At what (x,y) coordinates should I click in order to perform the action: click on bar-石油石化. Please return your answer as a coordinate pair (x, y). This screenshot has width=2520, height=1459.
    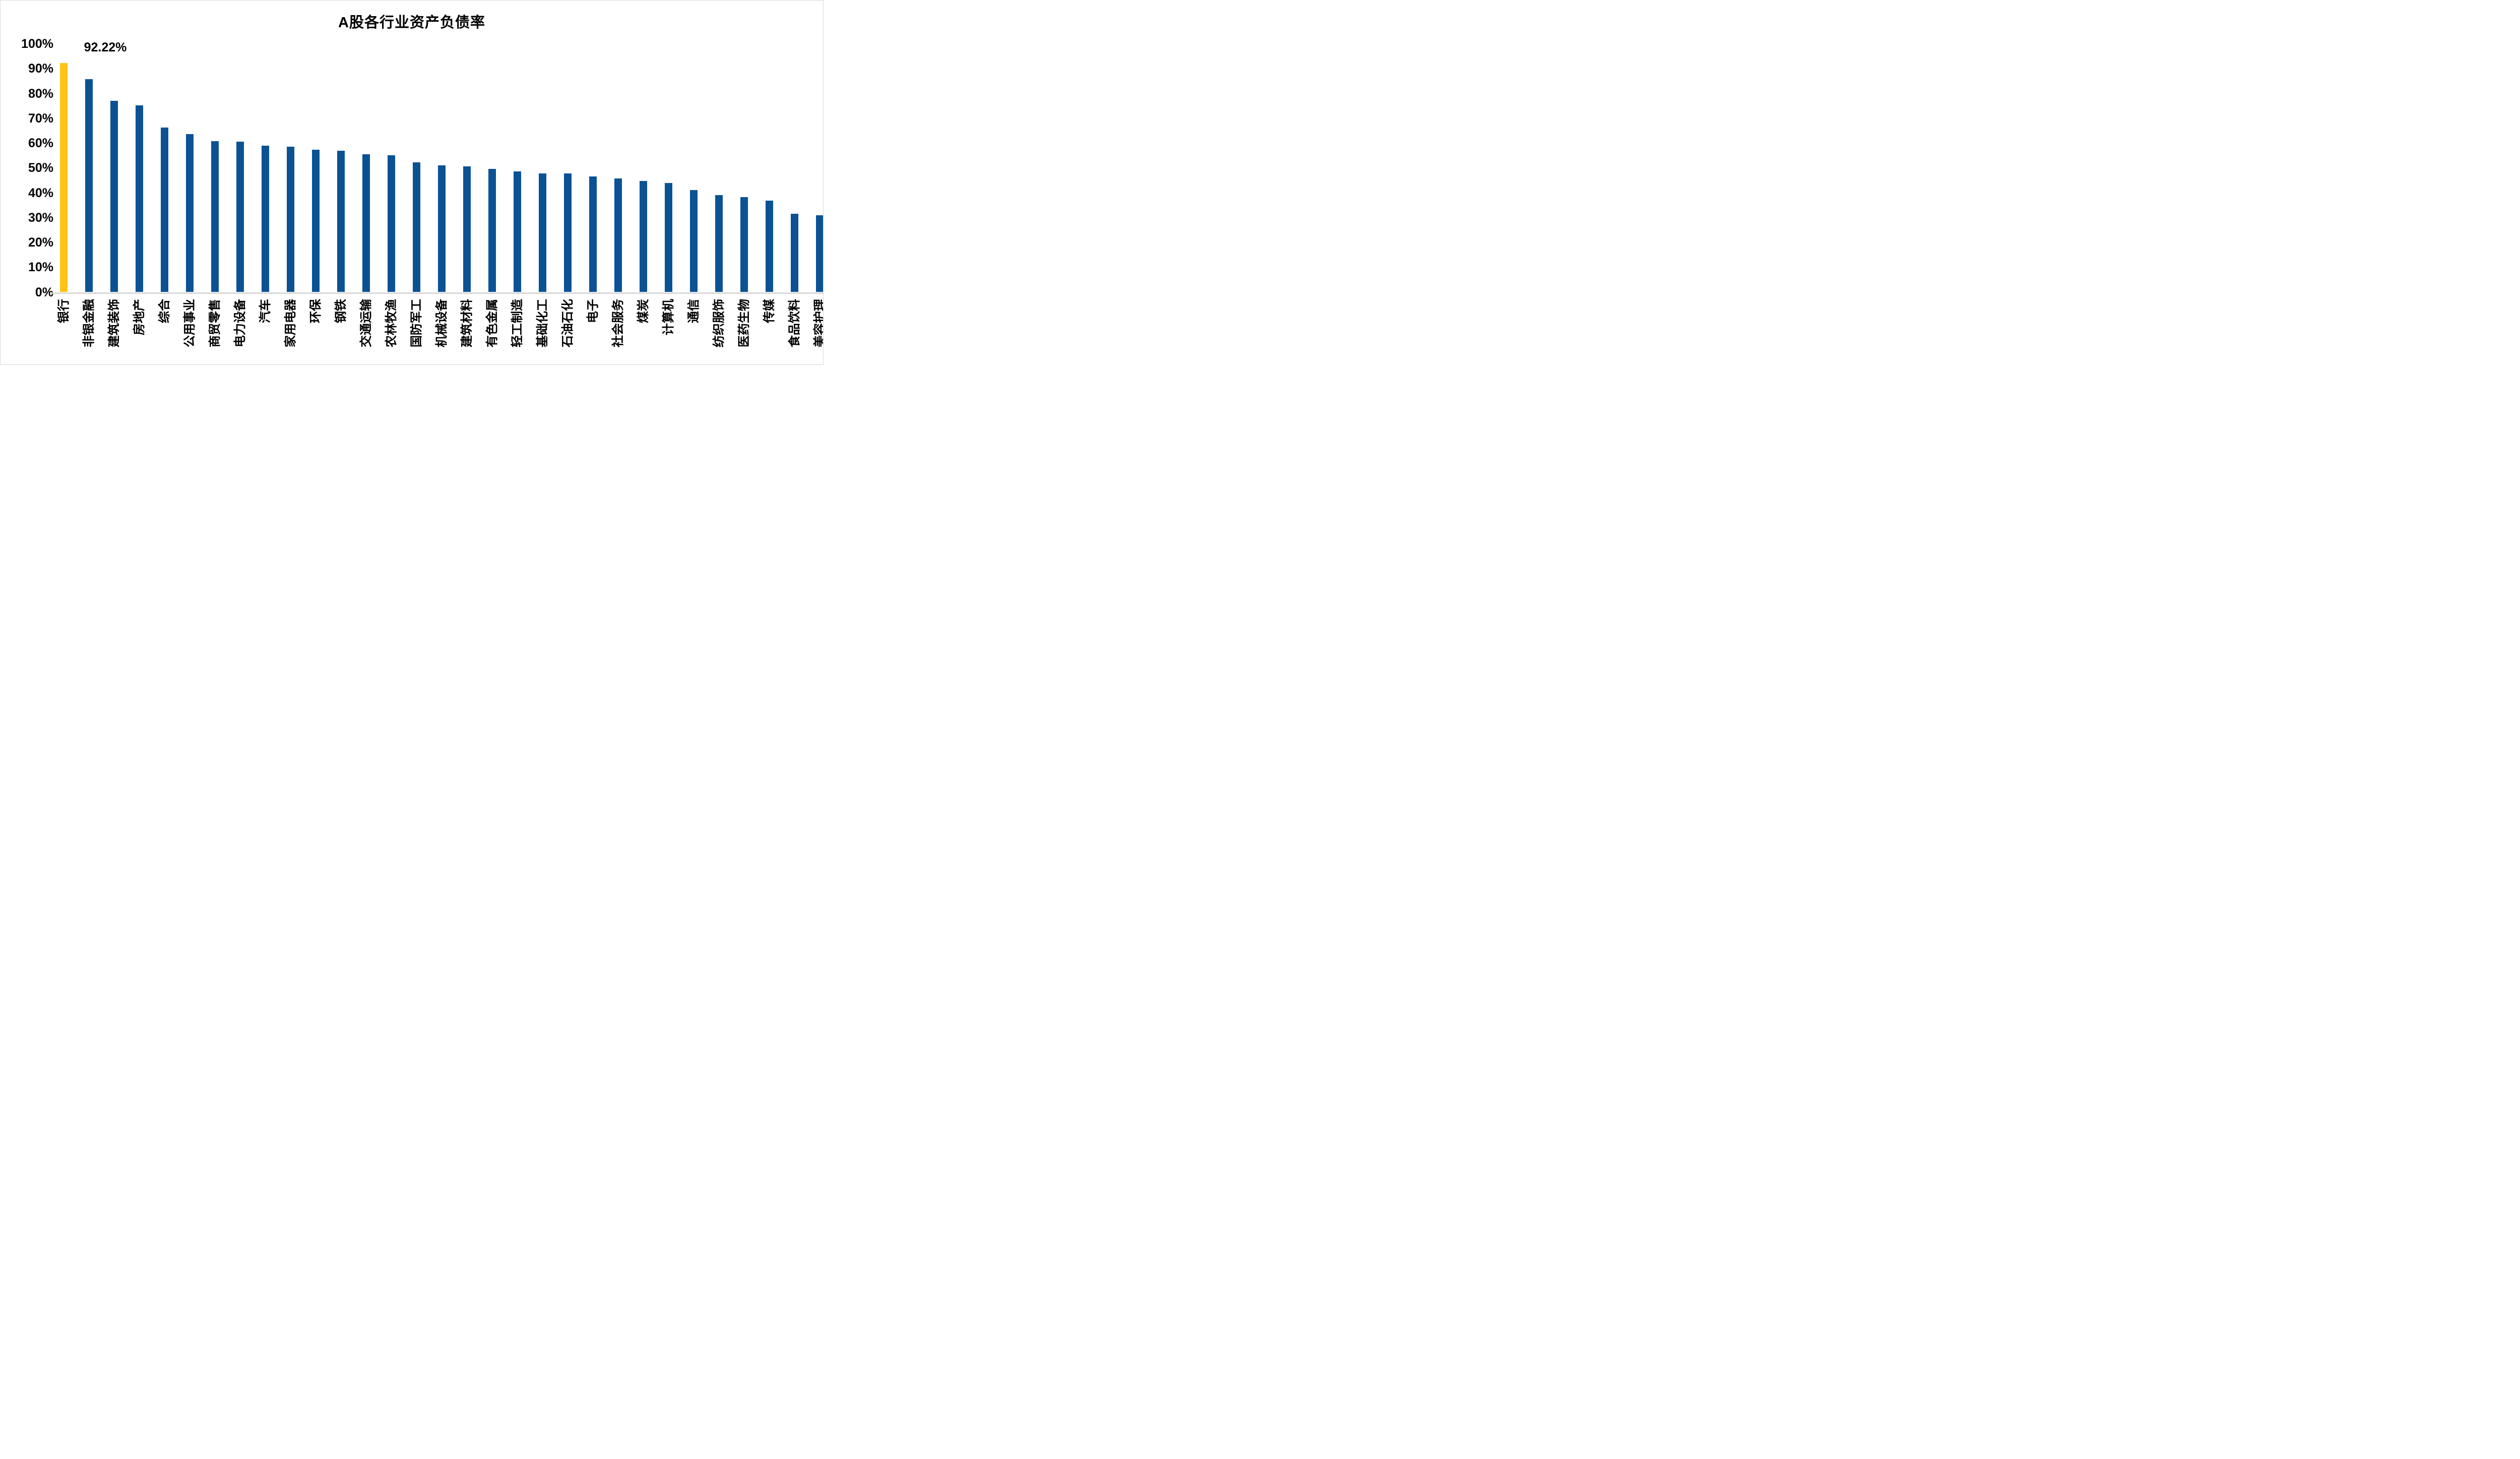
    Looking at the image, I should click on (568, 232).